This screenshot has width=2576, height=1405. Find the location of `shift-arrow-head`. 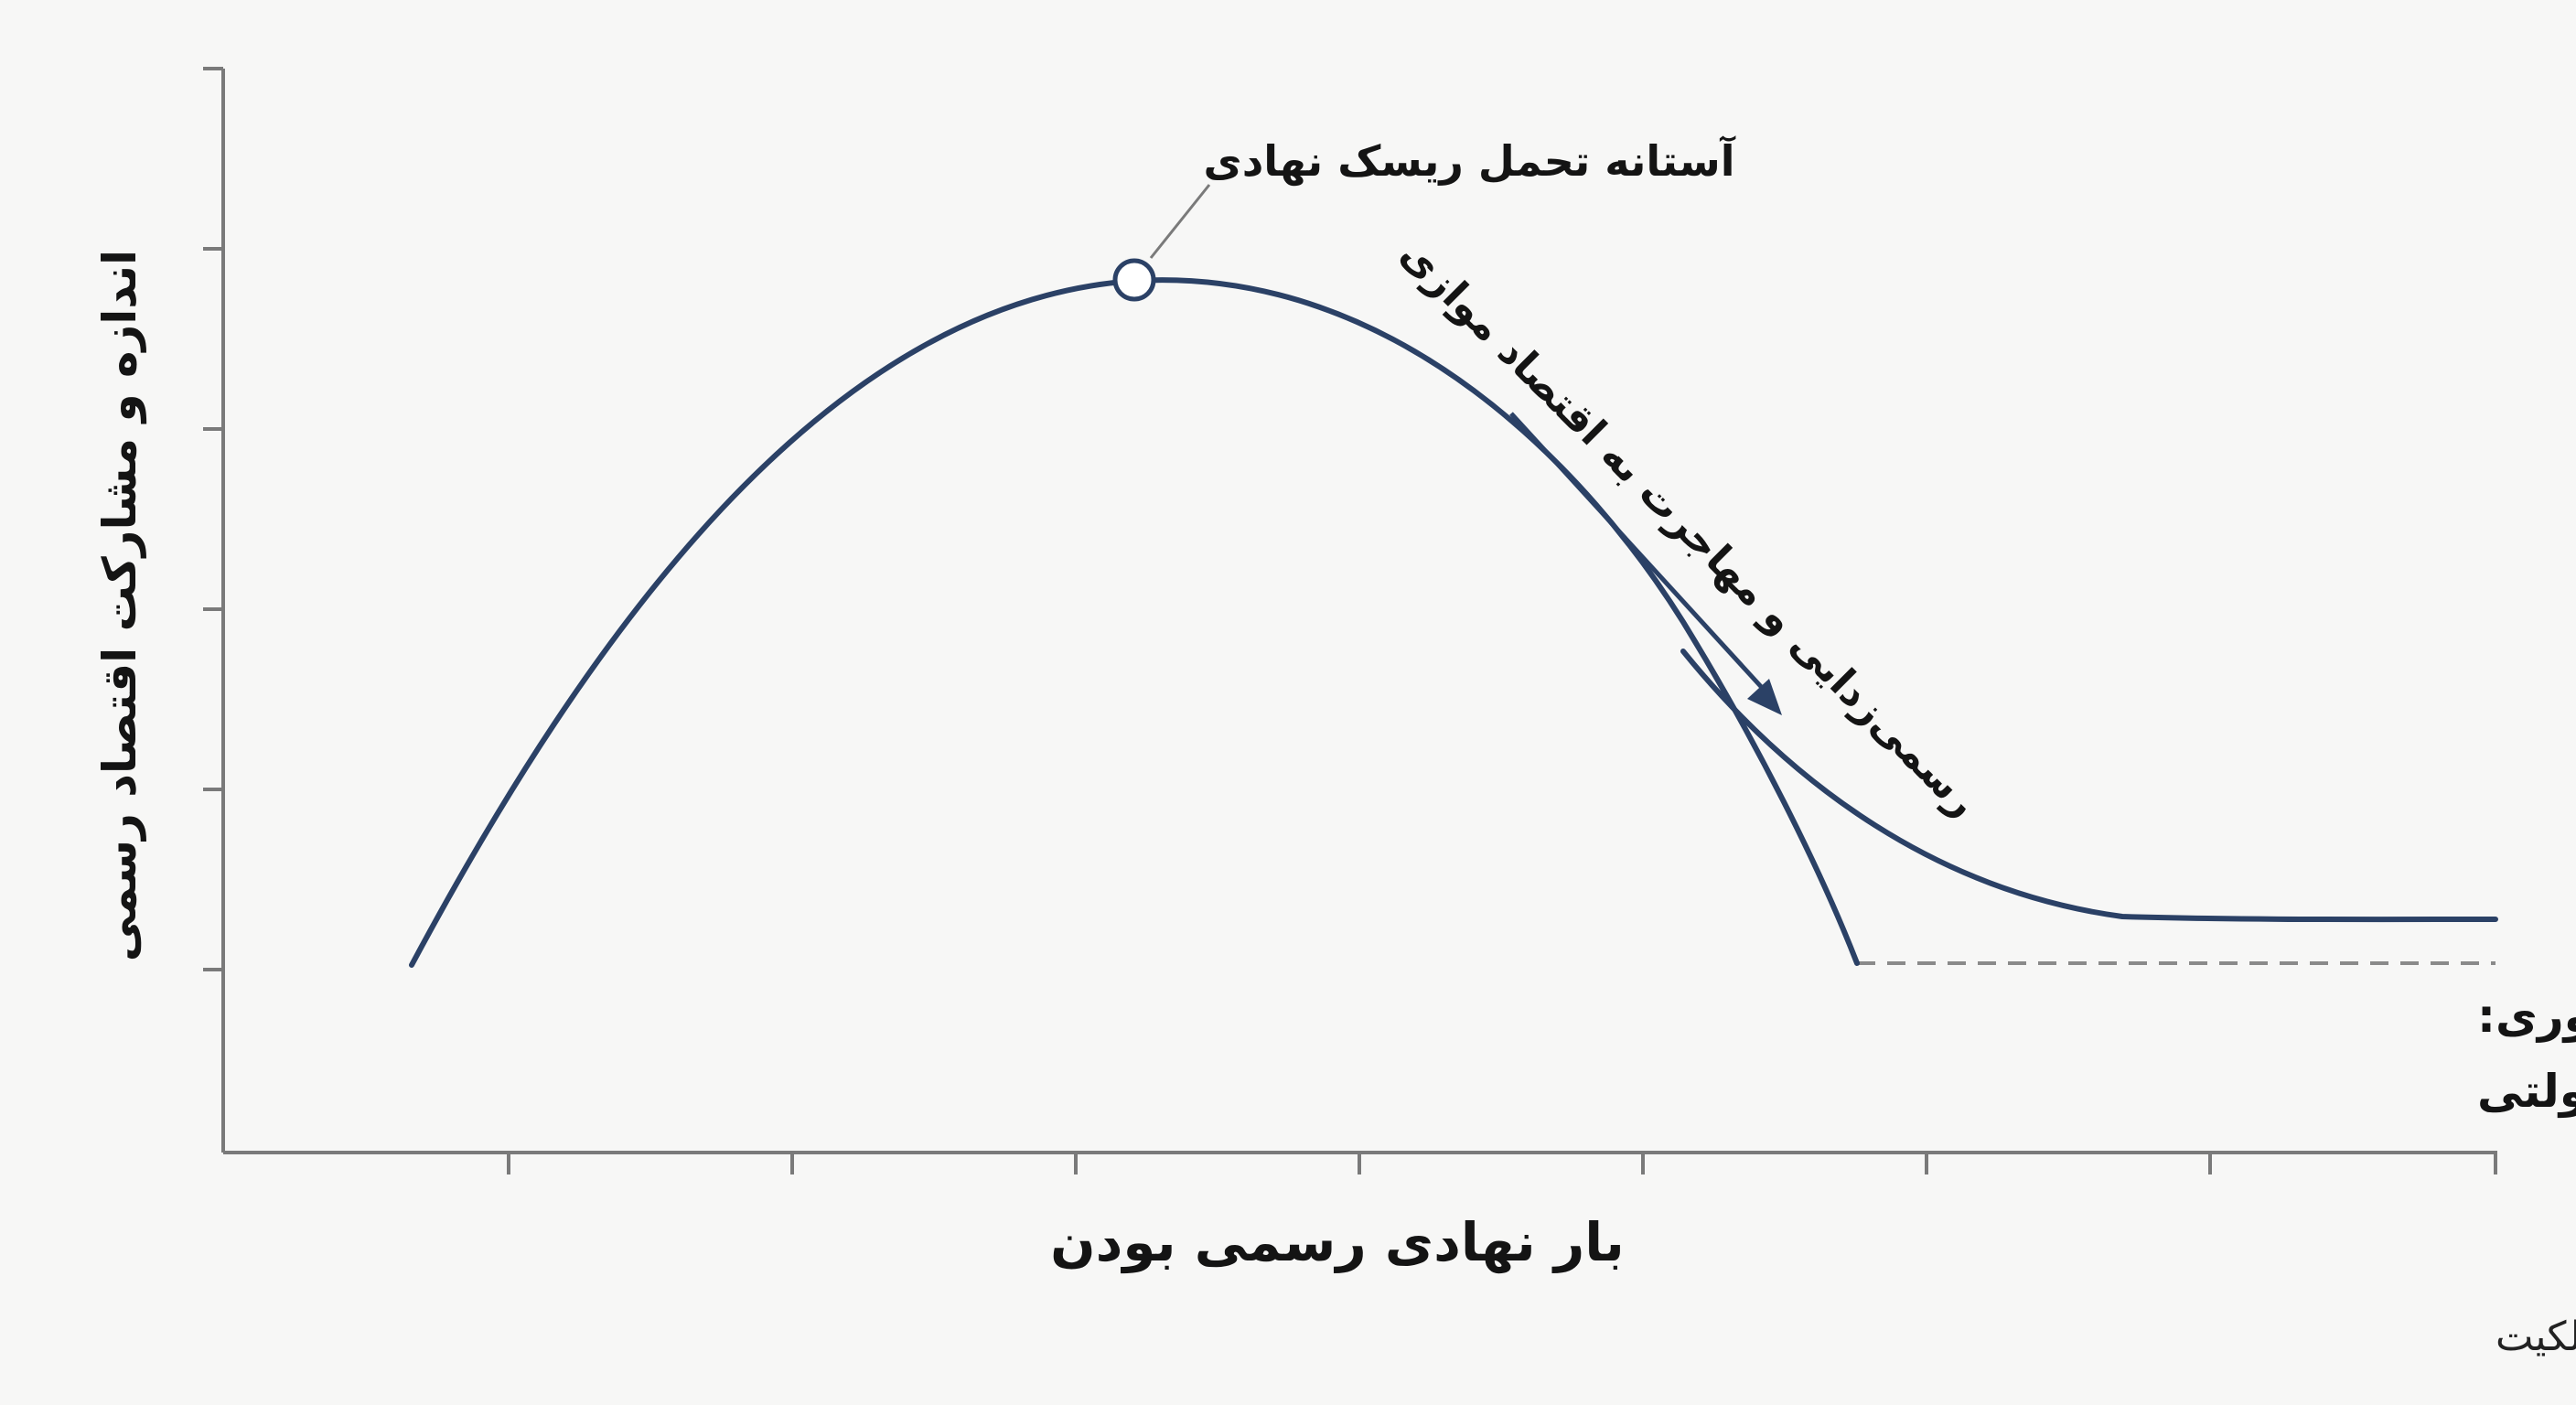

shift-arrow-head is located at coordinates (1764, 697).